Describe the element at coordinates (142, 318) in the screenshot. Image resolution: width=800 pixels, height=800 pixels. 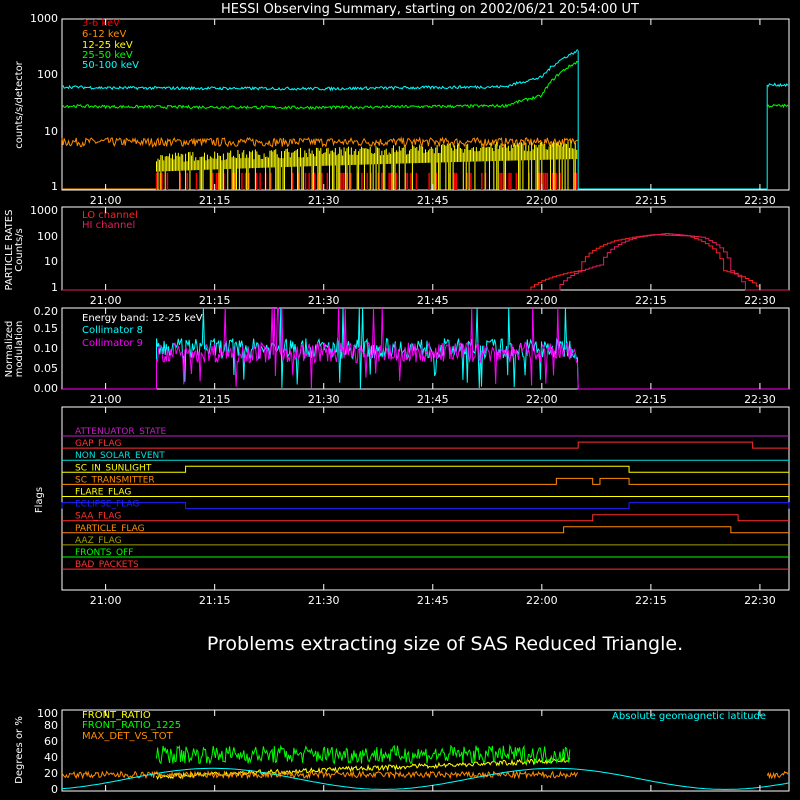
I see `legend-energy-band: Energy band: 12-25 keV` at that location.